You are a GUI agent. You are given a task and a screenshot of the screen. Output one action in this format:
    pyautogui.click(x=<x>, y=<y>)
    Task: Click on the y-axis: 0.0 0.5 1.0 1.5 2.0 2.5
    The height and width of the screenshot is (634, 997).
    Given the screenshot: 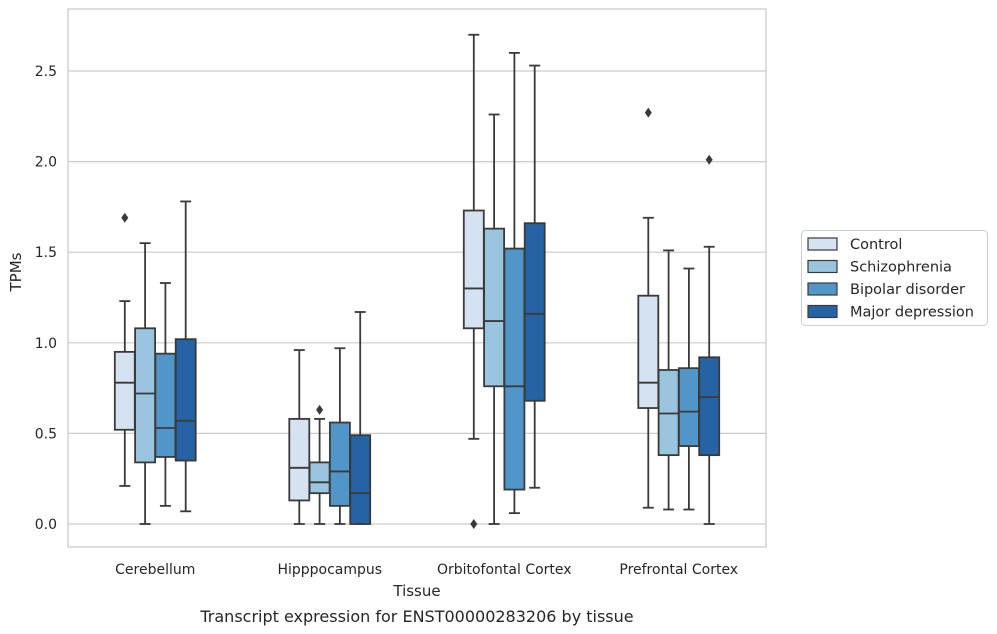 What is the action you would take?
    pyautogui.click(x=46, y=298)
    